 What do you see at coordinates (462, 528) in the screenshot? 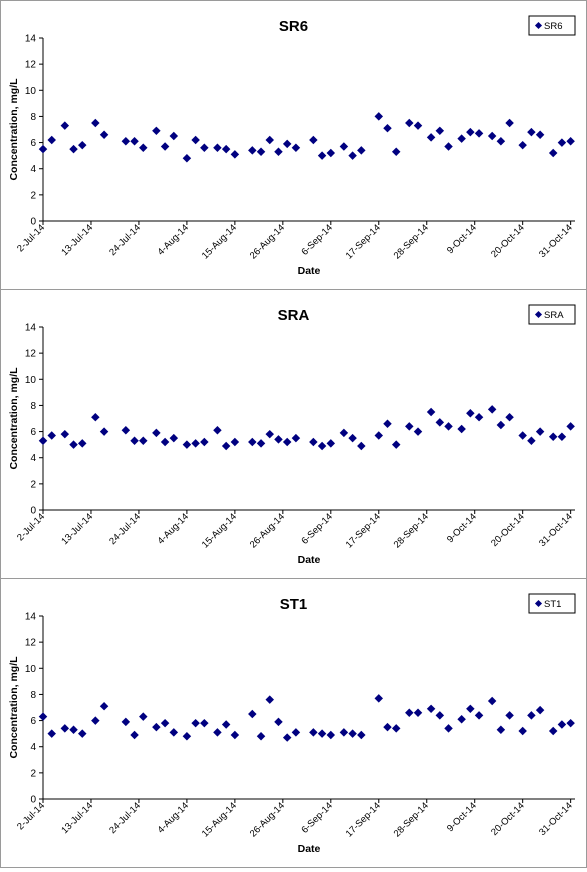
I see `x-tick-label: 9-Oct-14` at bounding box center [462, 528].